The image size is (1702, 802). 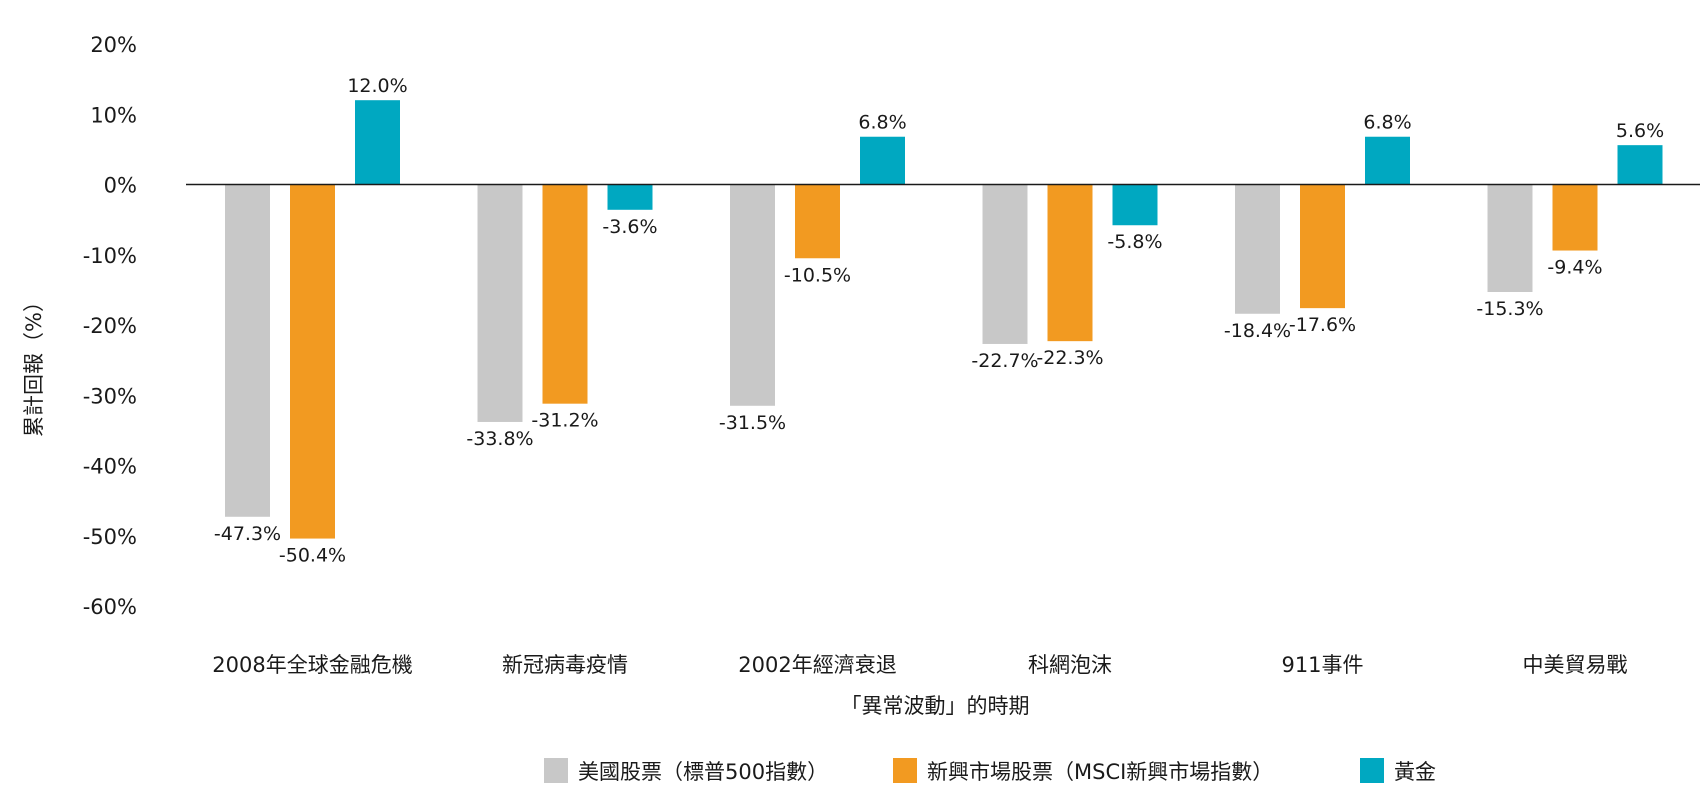 I want to click on data-label: -17.6%, so click(x=1322, y=325).